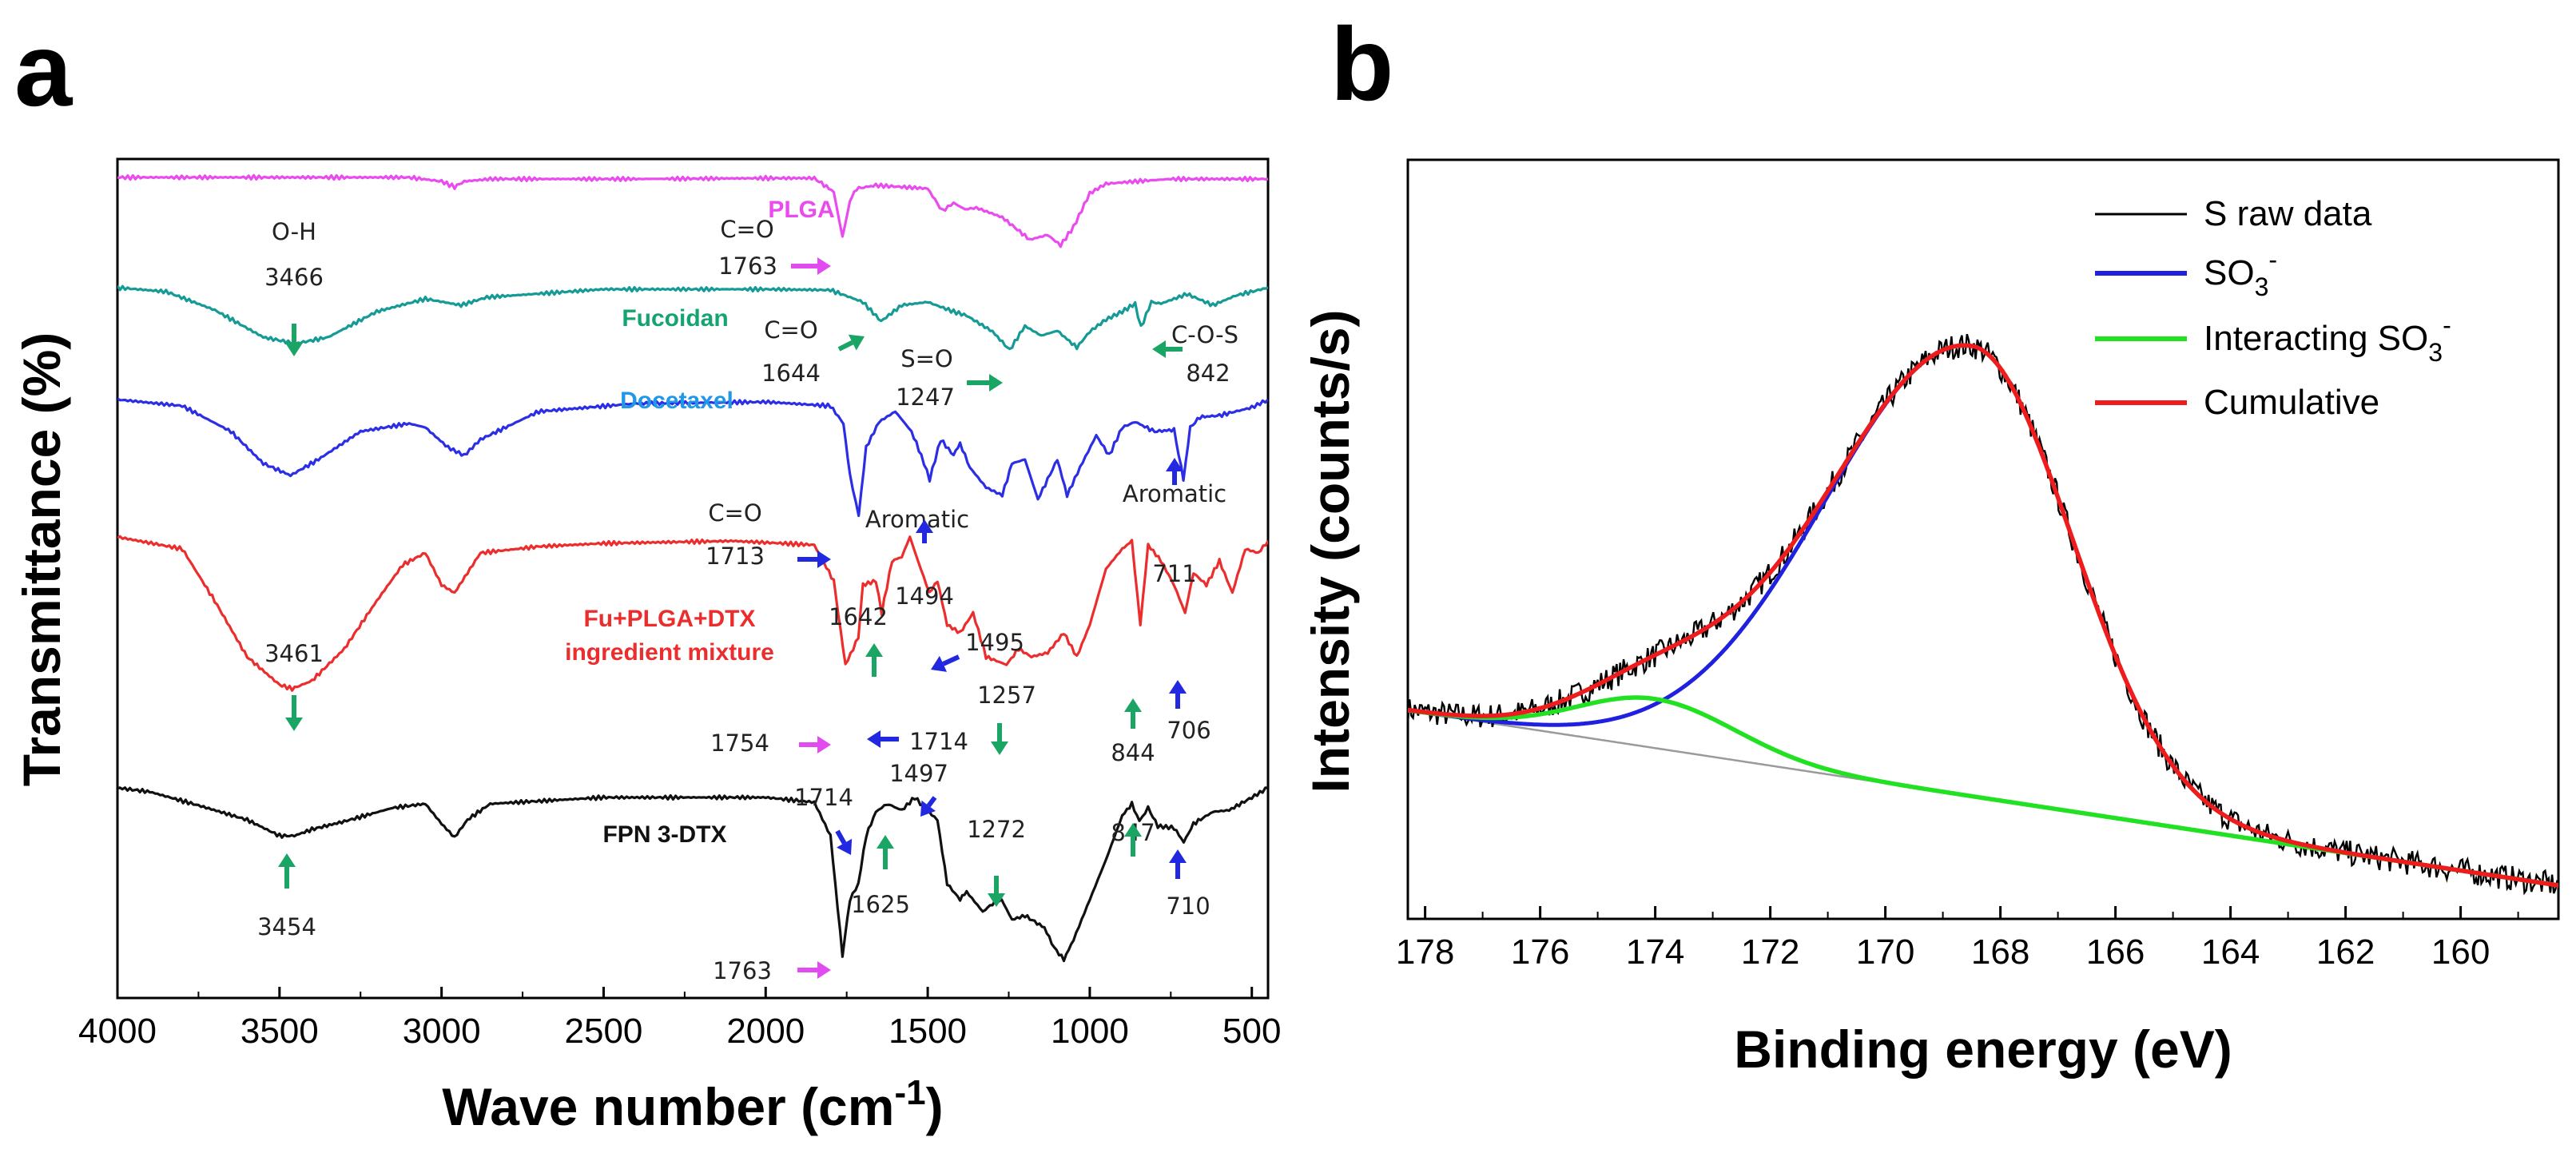  Describe the element at coordinates (2345, 952) in the screenshot. I see `x-tick-label: 162` at that location.